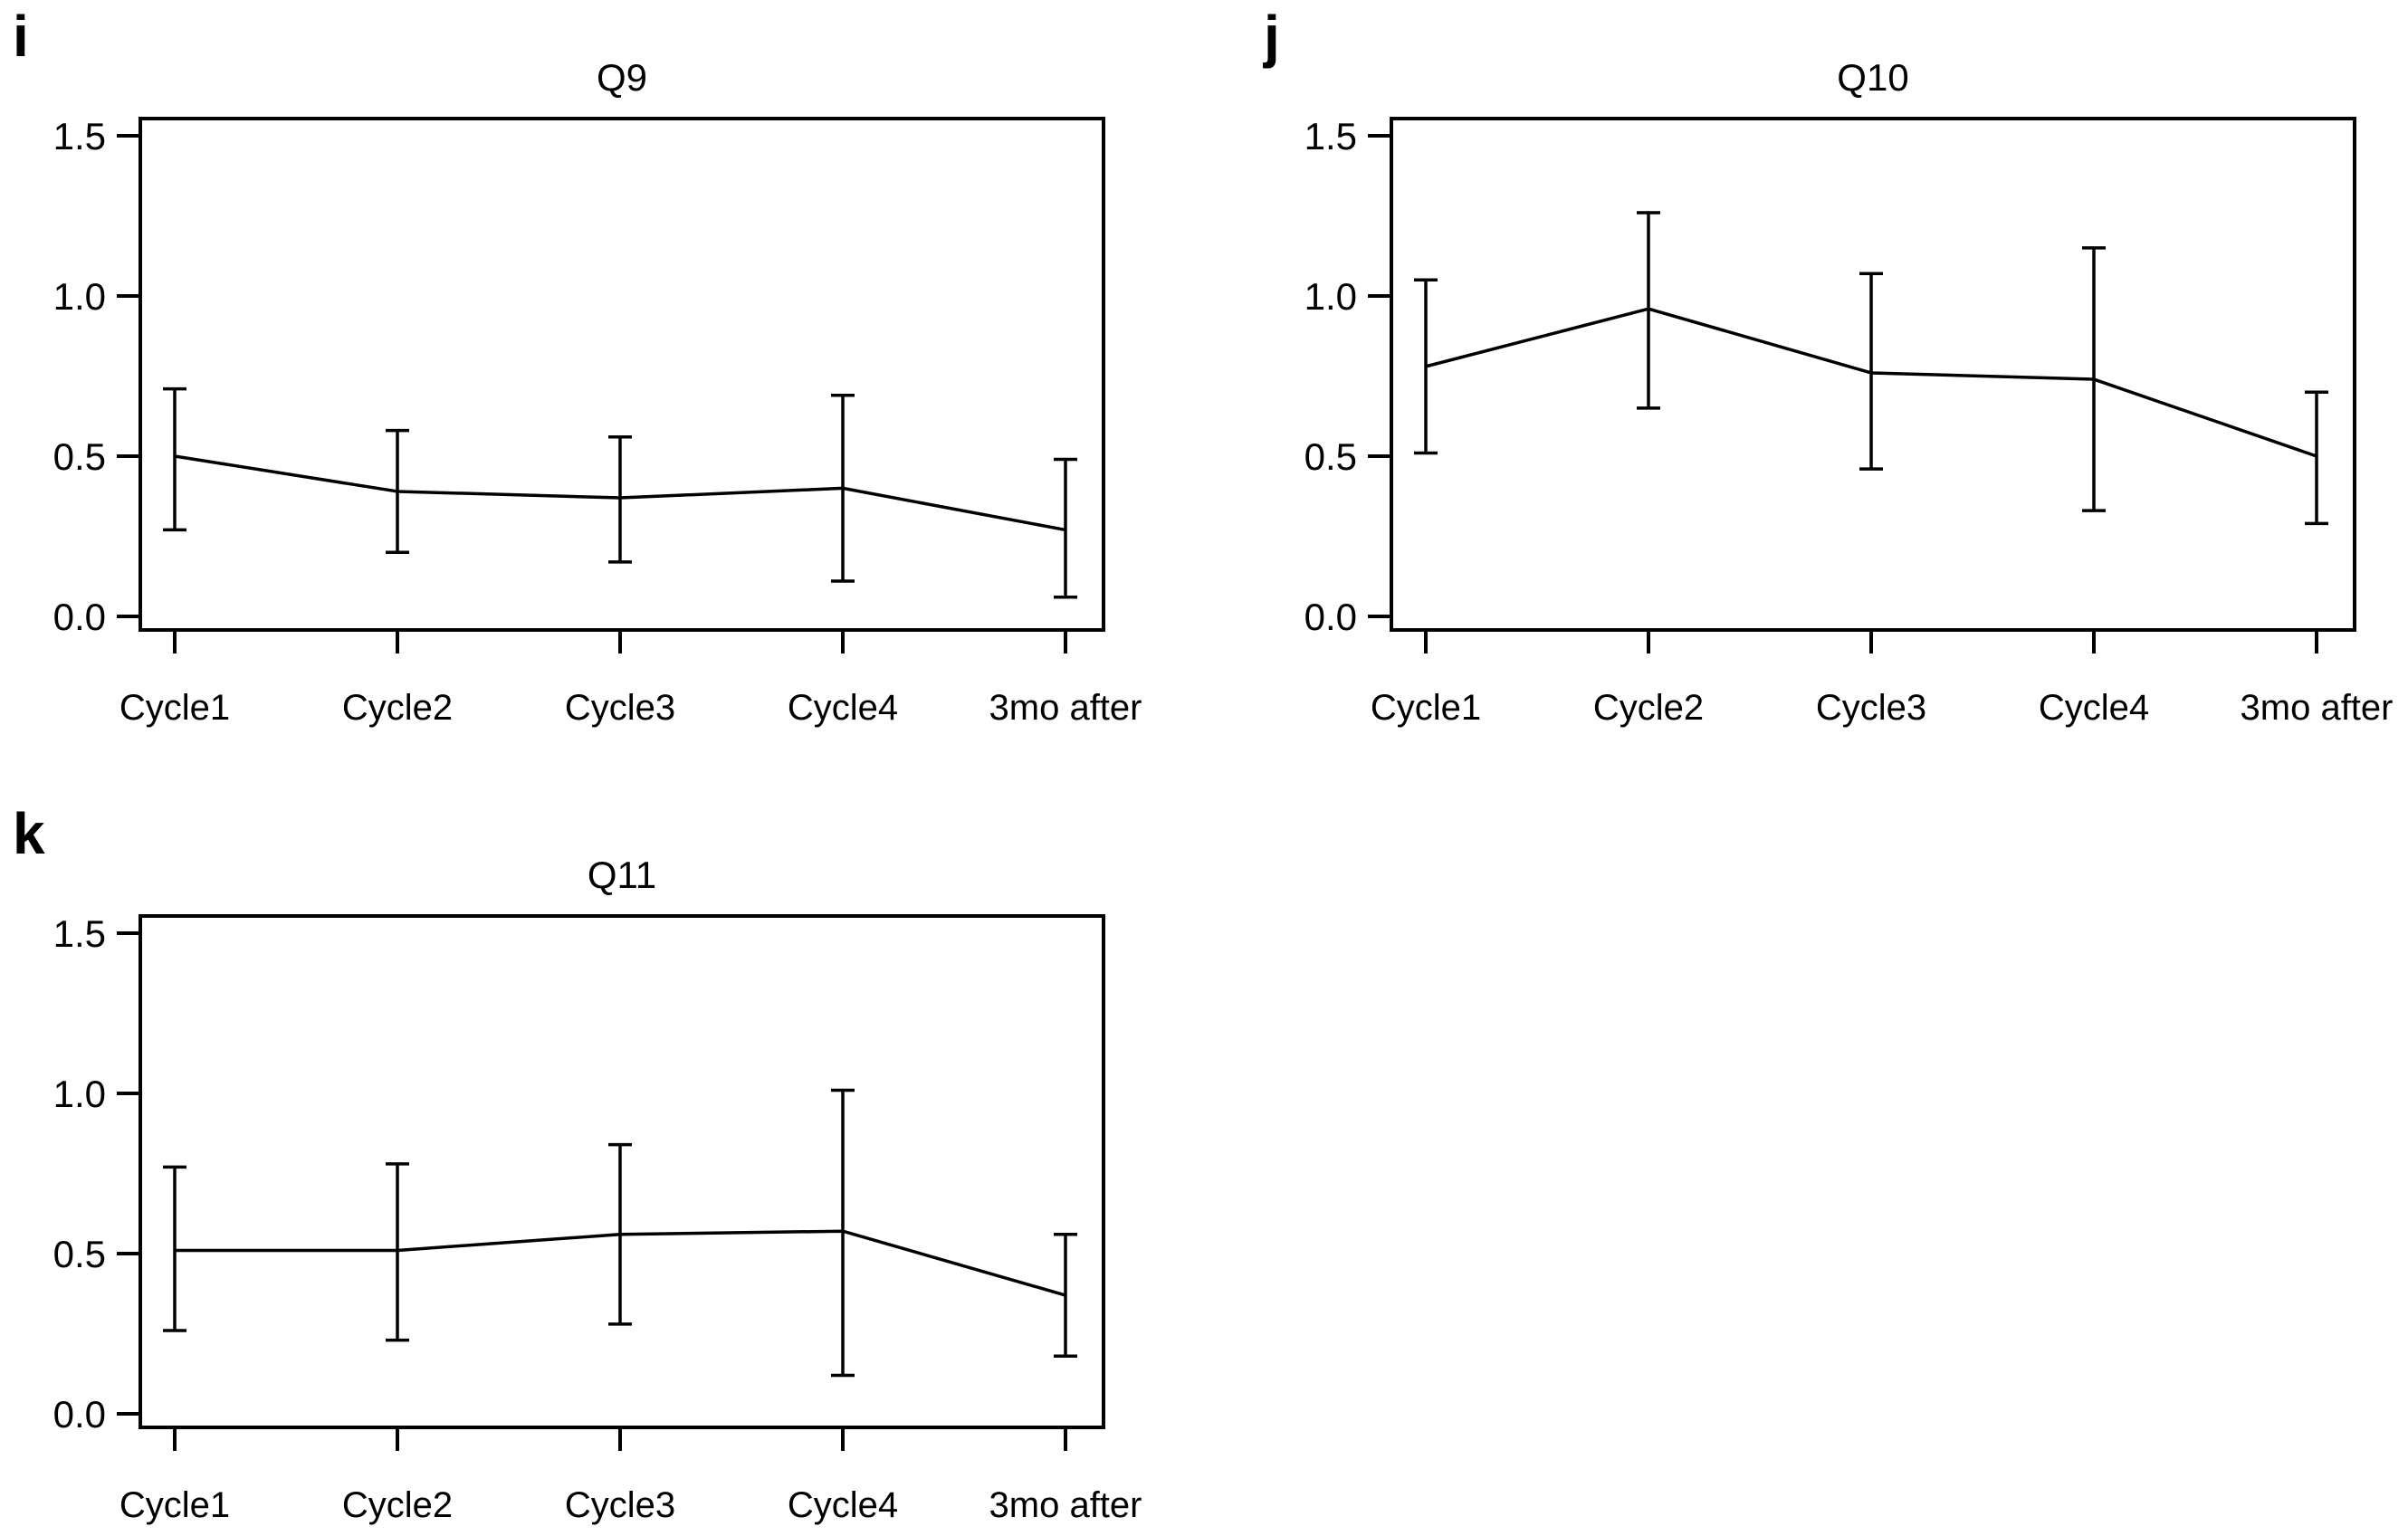  I want to click on panel-letter-k: k, so click(29, 833).